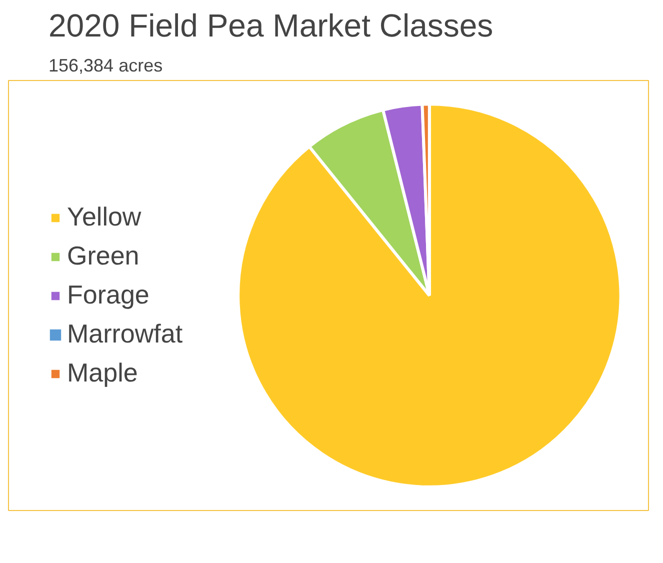  I want to click on chart-title: 2020 Field Pea Market Classes, so click(271, 26).